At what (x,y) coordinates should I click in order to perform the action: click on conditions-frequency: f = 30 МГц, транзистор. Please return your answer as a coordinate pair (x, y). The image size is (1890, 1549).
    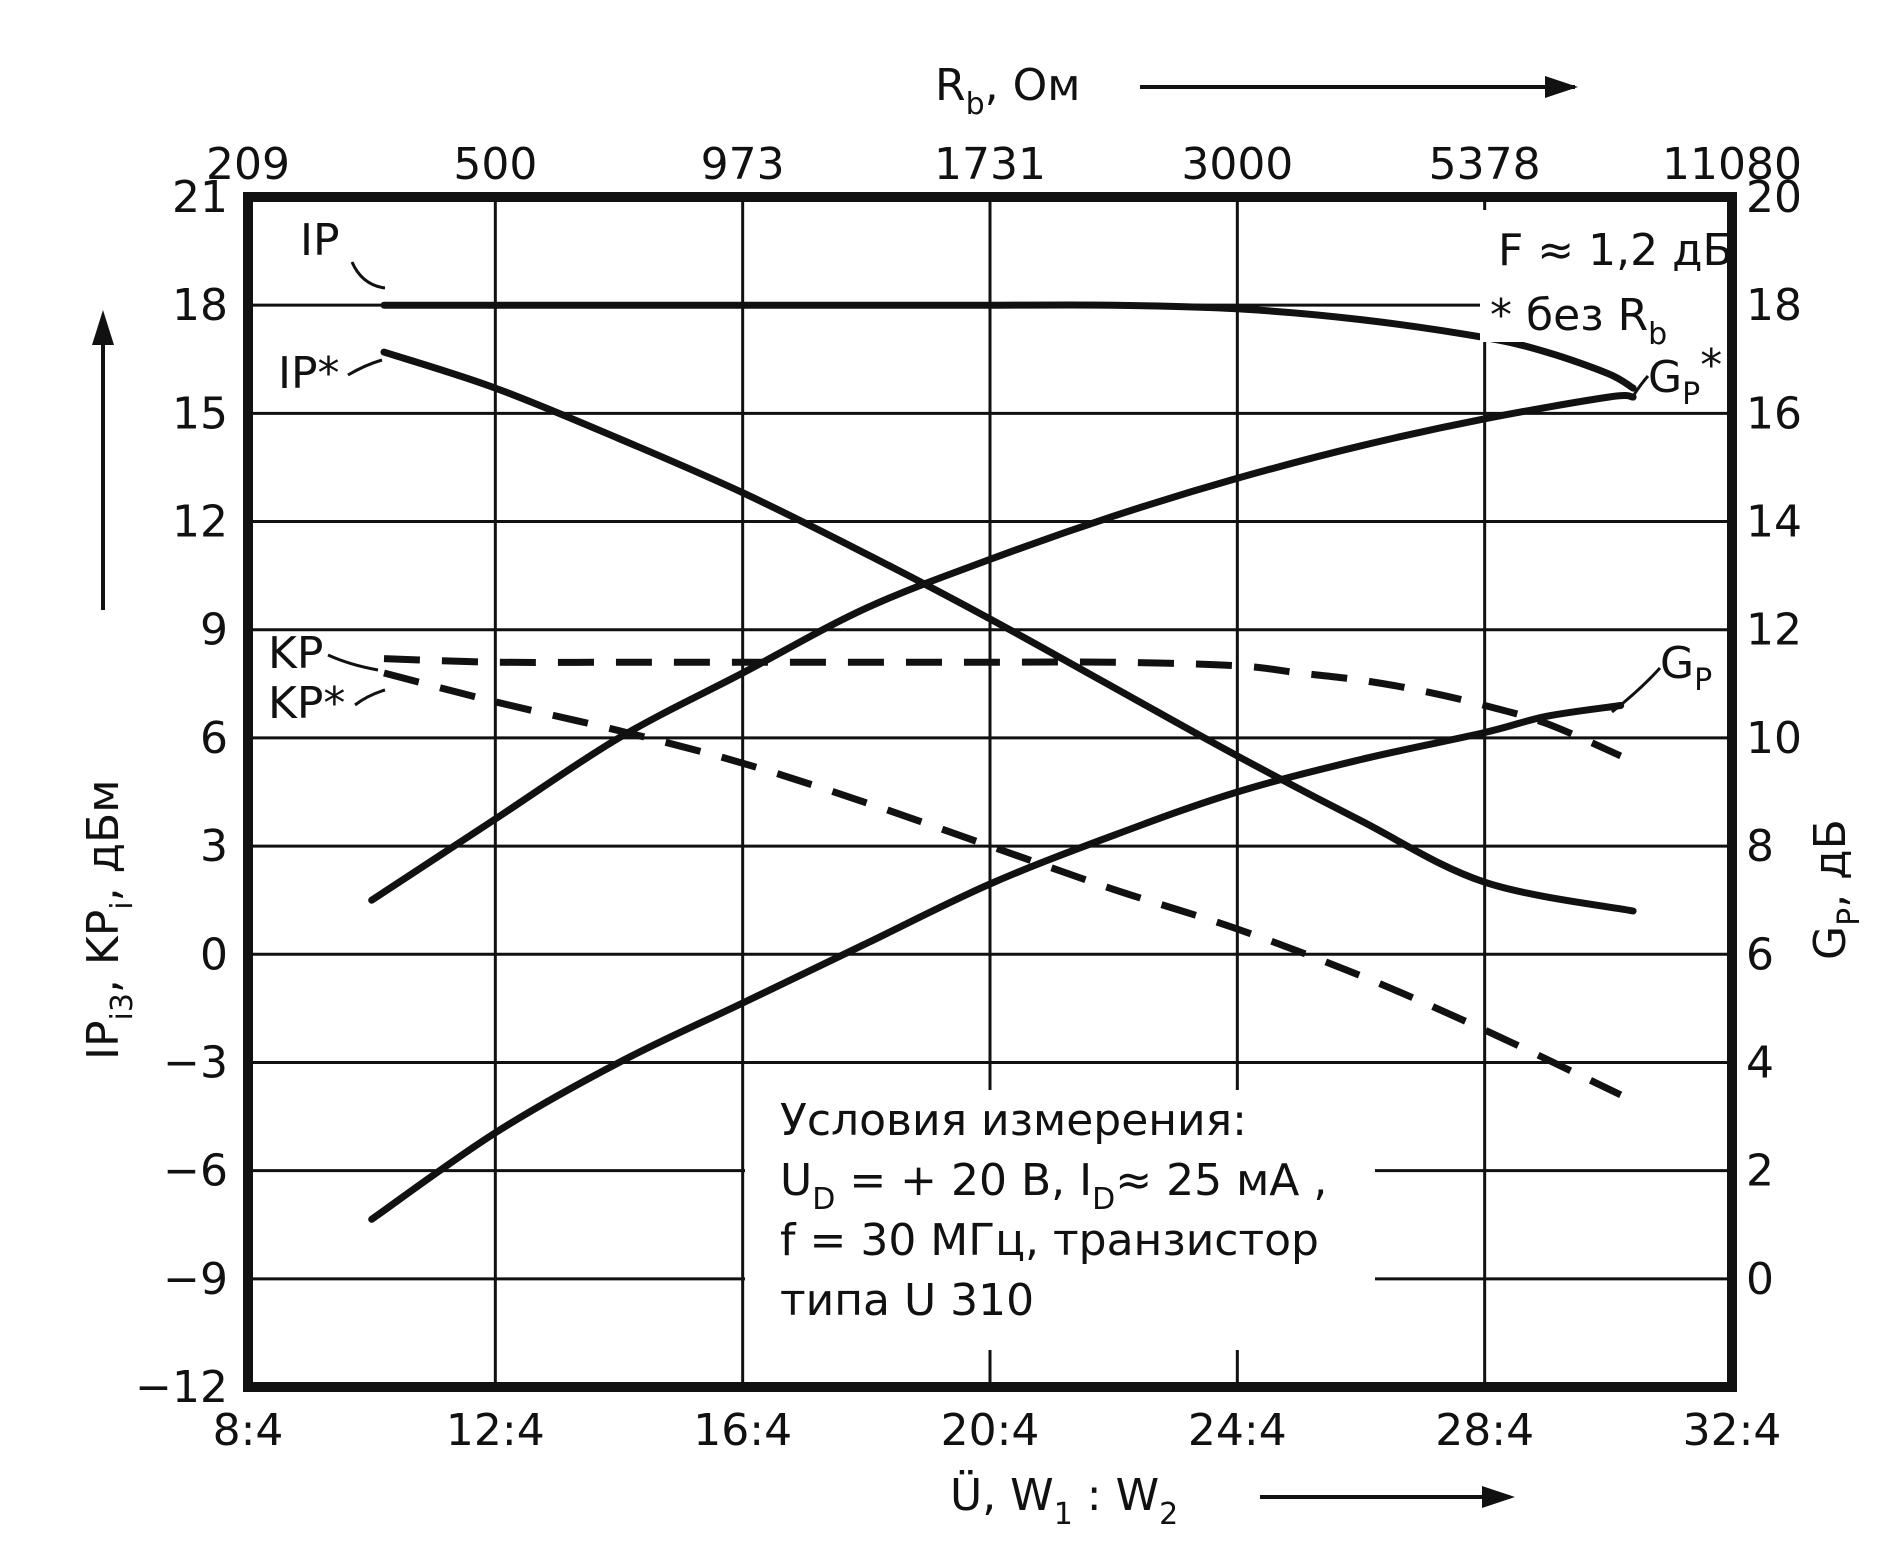
    Looking at the image, I should click on (1049, 1240).